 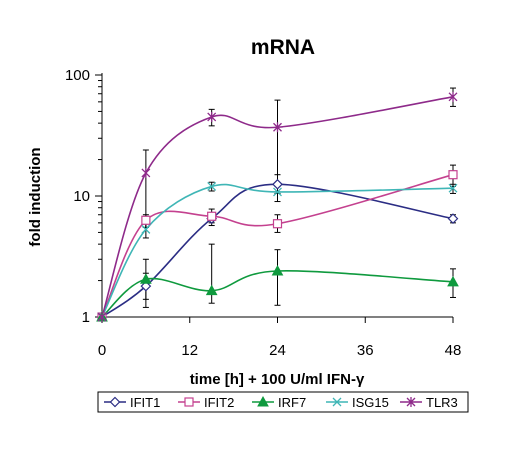 I want to click on legend-marker-tlr3, so click(x=411, y=402).